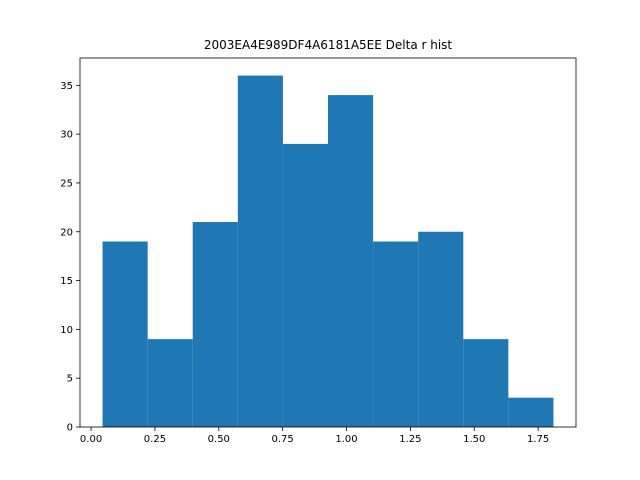  Describe the element at coordinates (474, 439) in the screenshot. I see `x-tick-label: 1.50` at that location.